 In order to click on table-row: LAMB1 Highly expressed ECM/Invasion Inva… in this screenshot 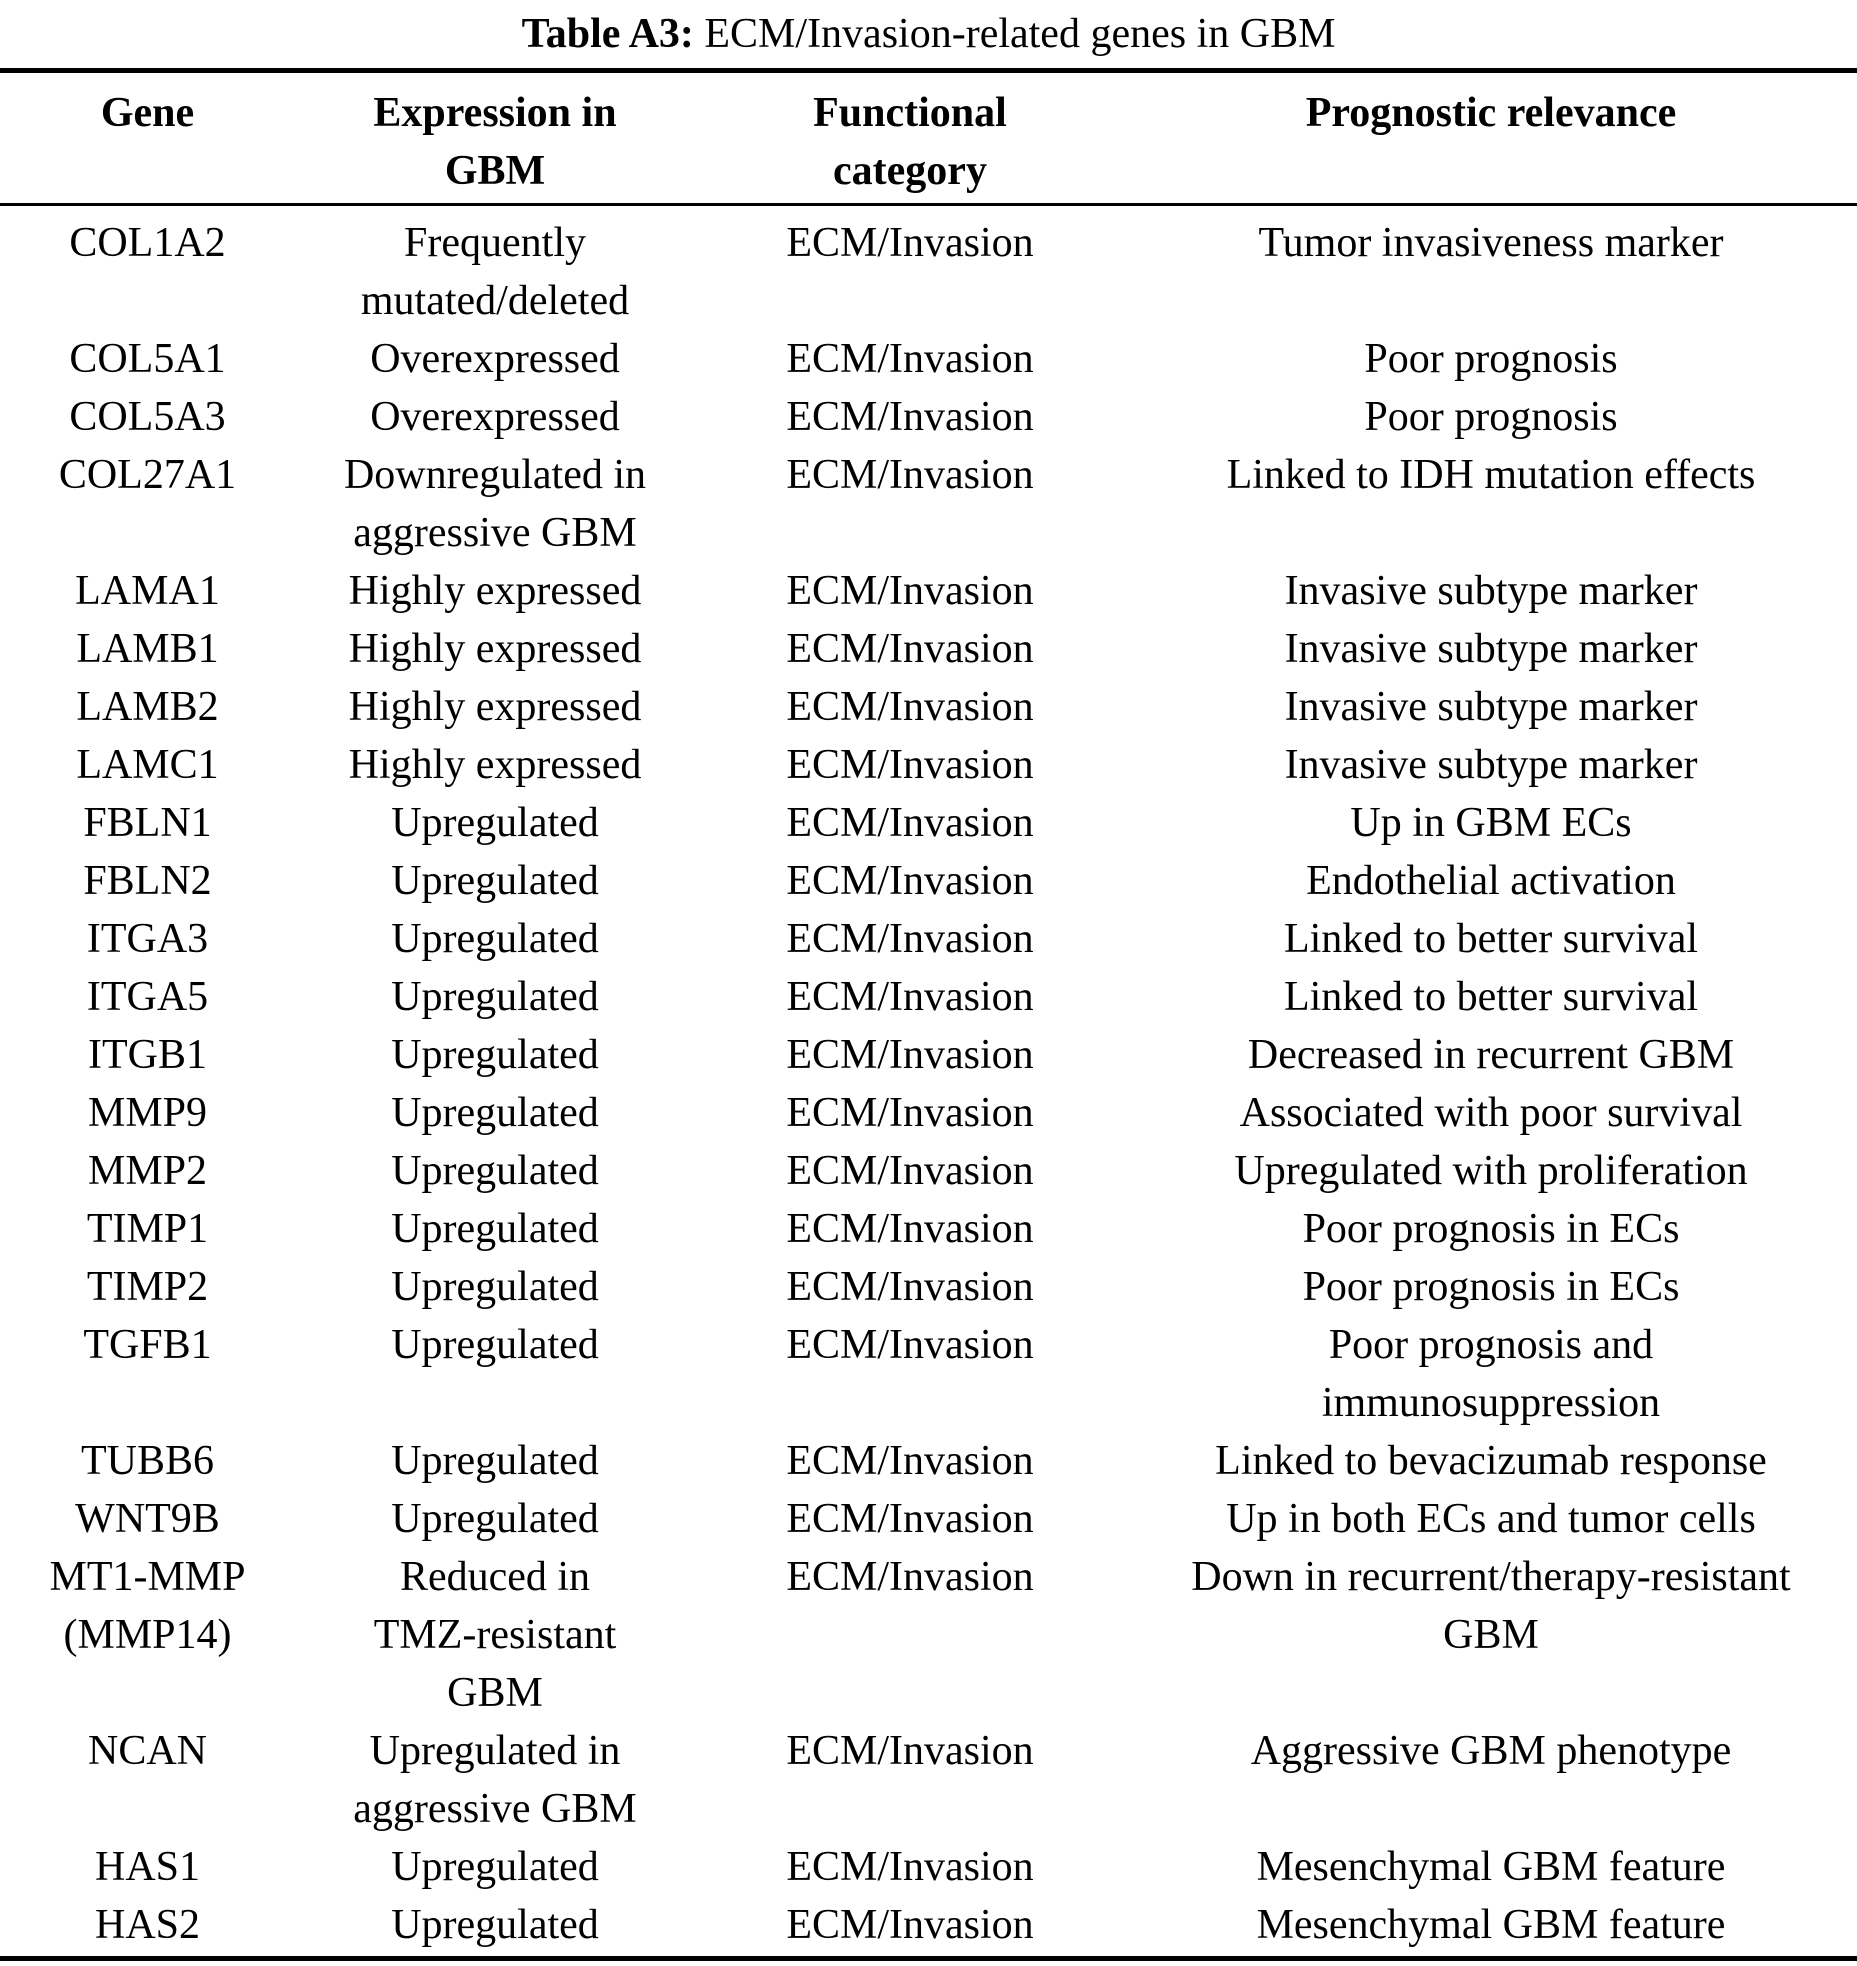, I will do `click(928, 649)`.